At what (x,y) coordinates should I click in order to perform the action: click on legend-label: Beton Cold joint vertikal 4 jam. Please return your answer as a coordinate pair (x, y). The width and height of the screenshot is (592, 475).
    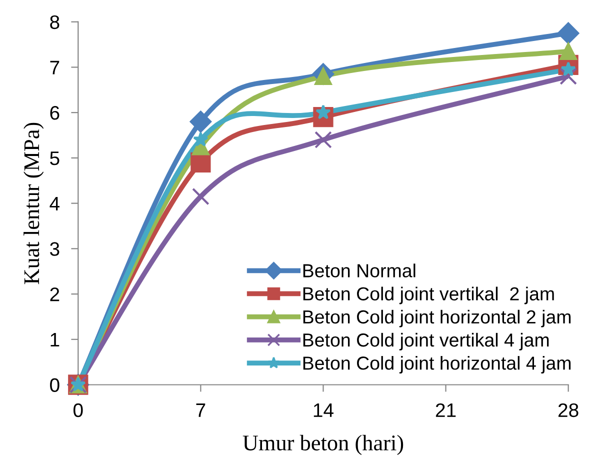
    Looking at the image, I should click on (426, 341).